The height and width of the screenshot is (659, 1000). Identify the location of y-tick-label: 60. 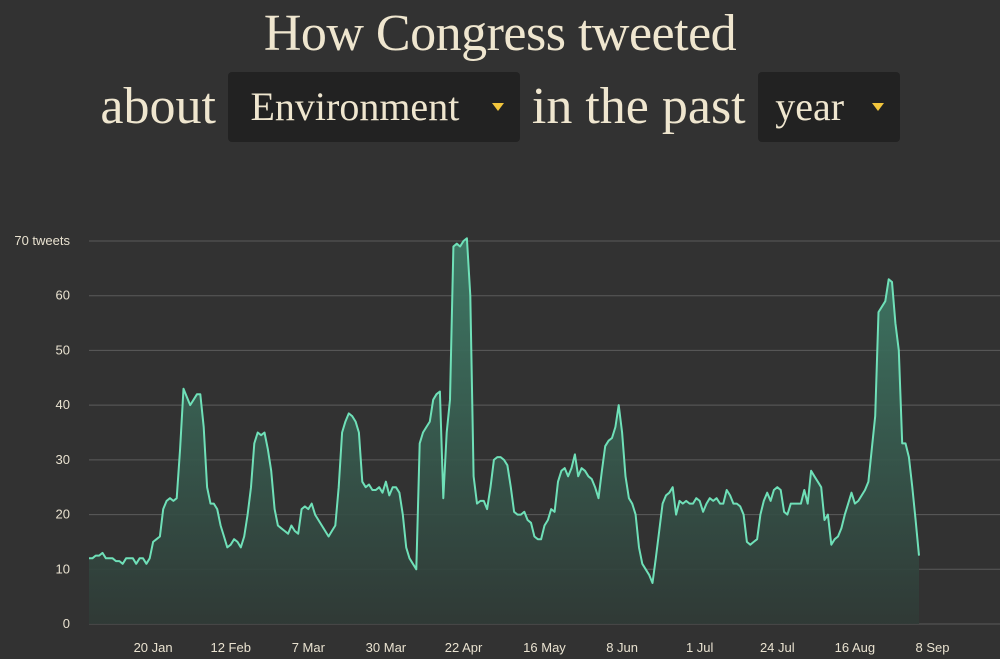
(63, 295).